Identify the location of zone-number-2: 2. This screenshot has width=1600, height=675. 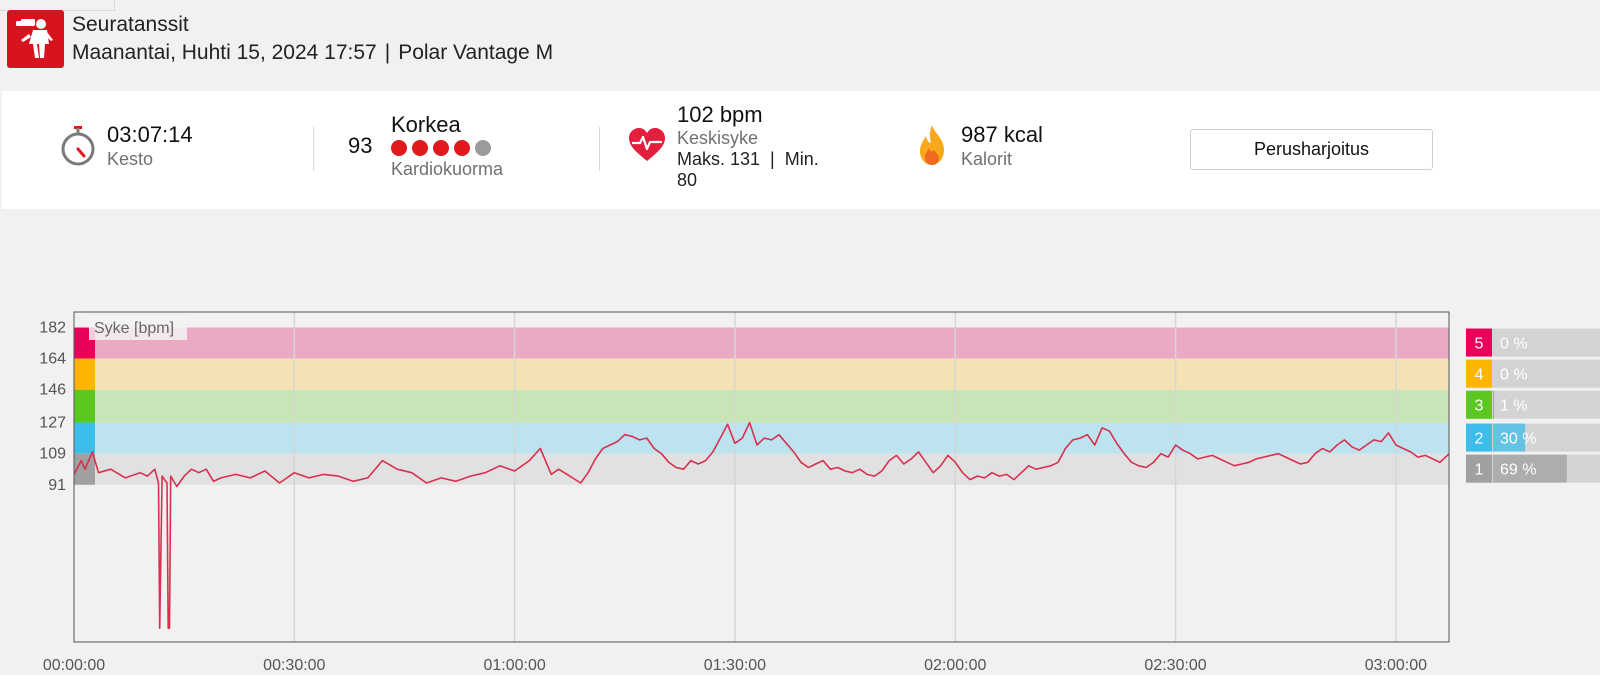
(1479, 439).